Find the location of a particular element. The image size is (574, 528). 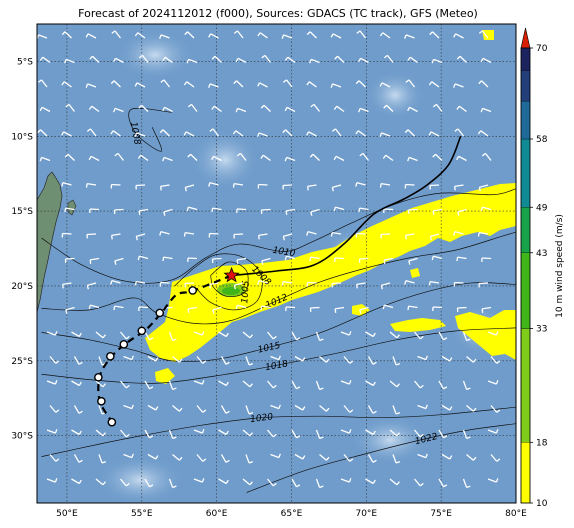

isobar-line is located at coordinates (218, 282).